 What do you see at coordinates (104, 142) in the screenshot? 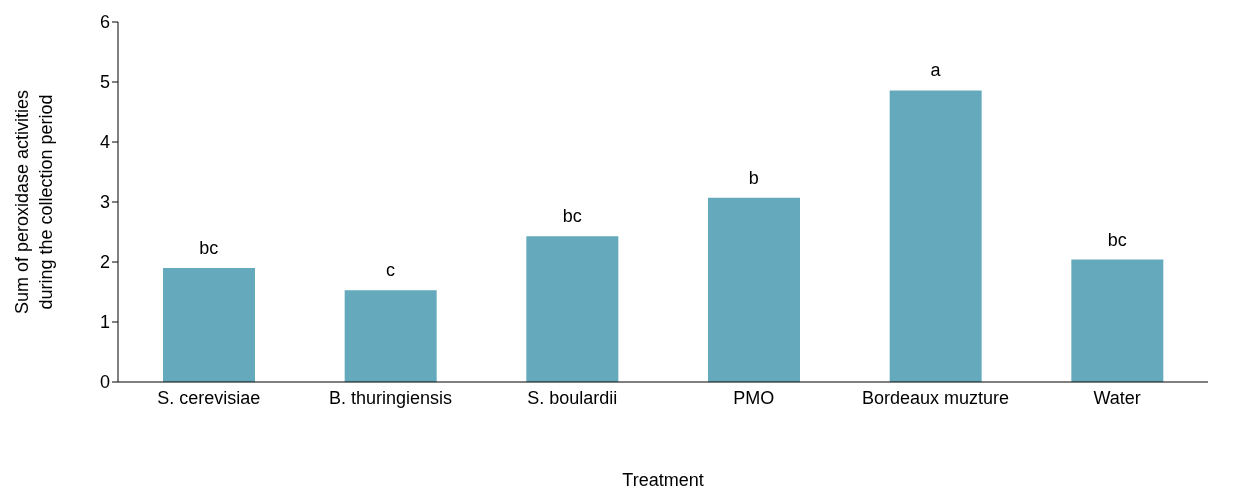
I see `y-tick-label: 4` at bounding box center [104, 142].